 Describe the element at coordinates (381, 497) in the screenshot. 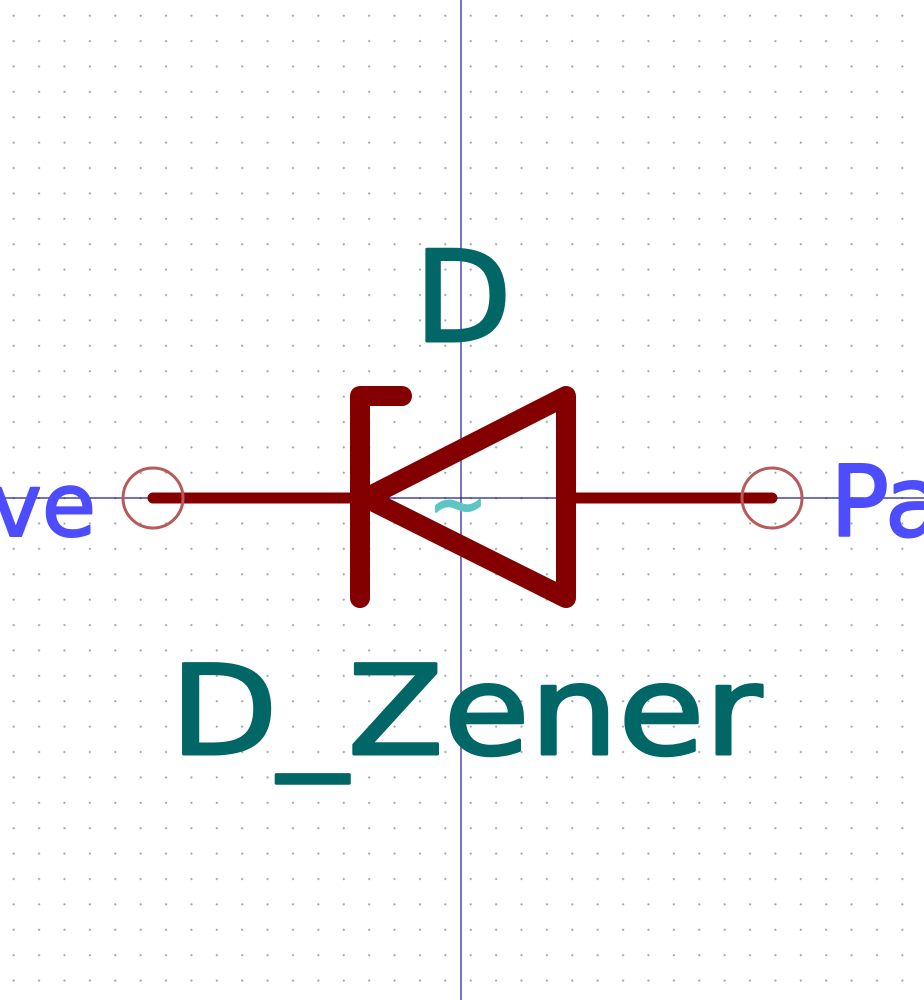

I see `zener-cathode-bar` at that location.